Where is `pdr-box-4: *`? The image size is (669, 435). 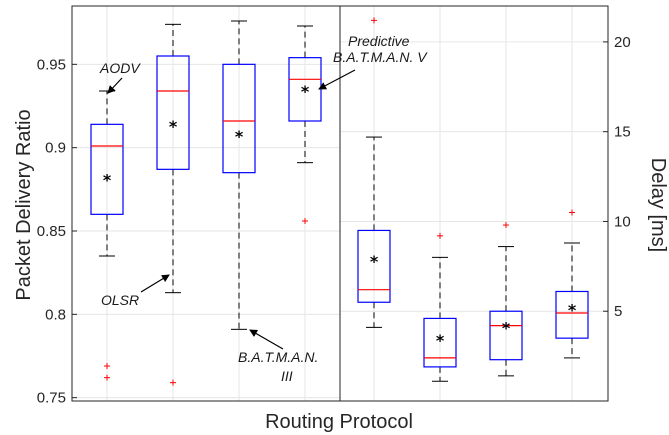
pdr-box-4: * is located at coordinates (305, 124).